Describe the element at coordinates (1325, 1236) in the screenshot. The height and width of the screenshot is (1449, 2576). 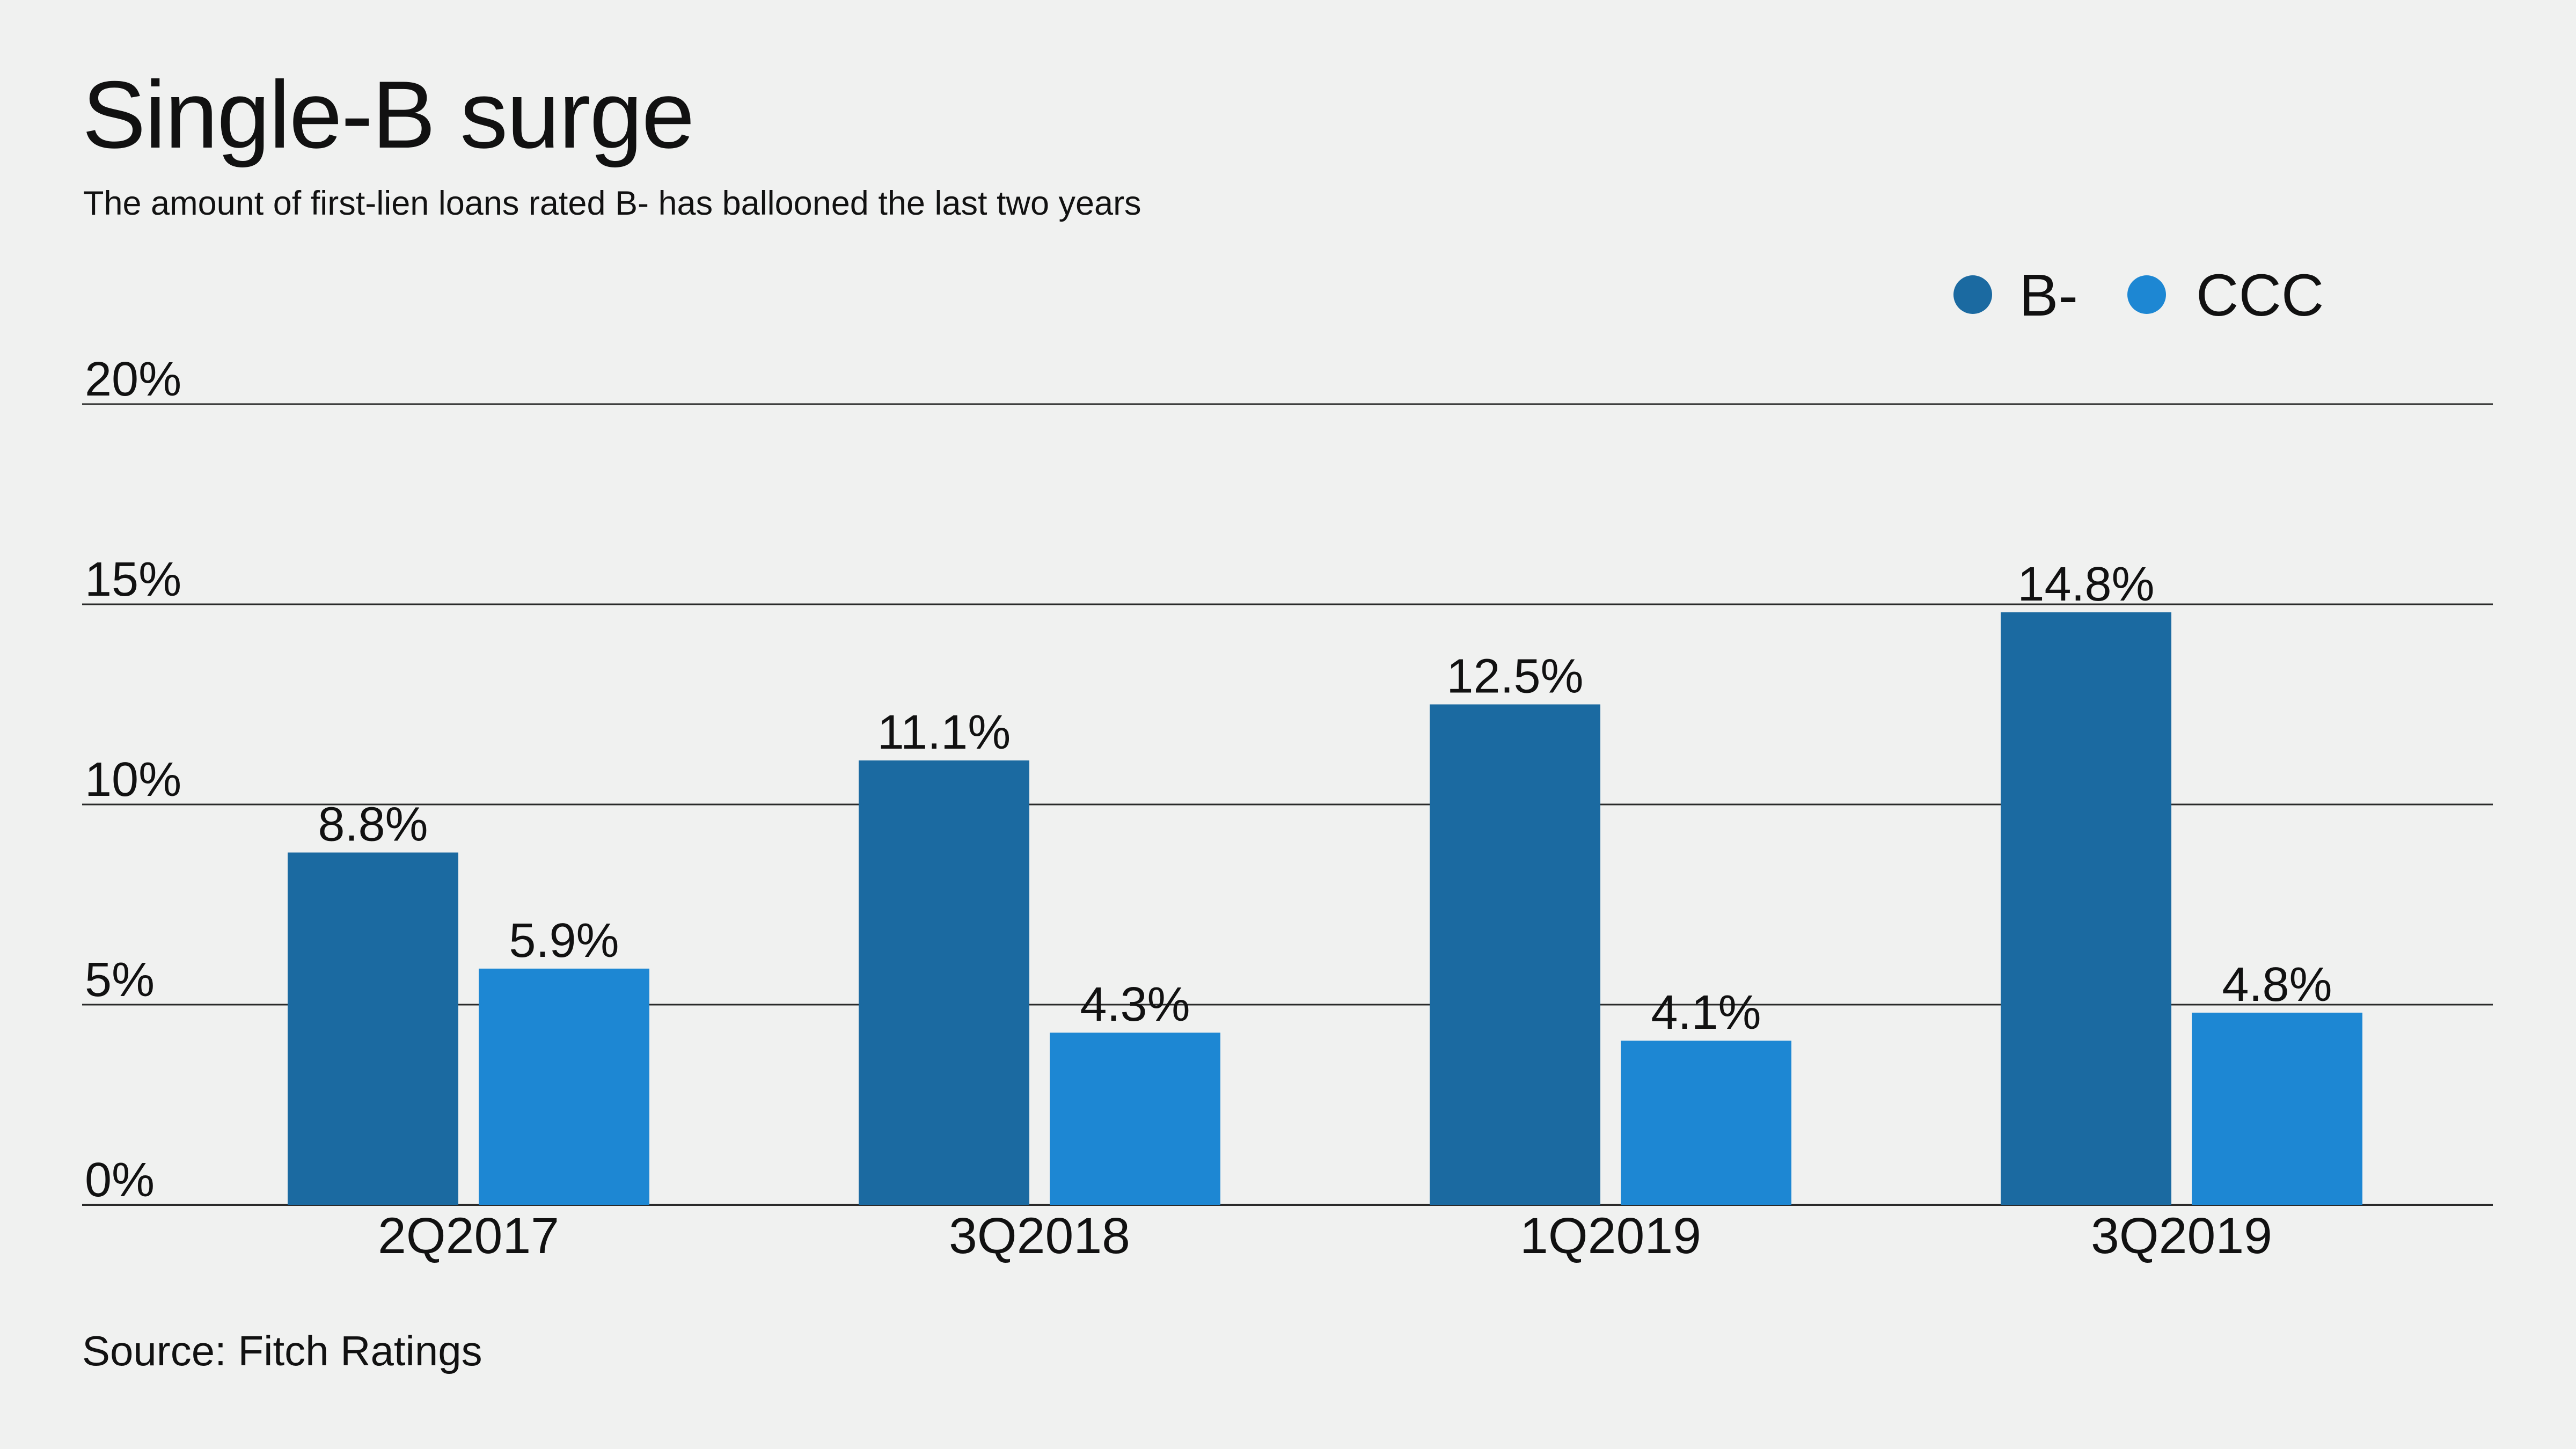
I see `category-axis: 2Q2017 3Q2018 1Q2019 3Q2019` at that location.